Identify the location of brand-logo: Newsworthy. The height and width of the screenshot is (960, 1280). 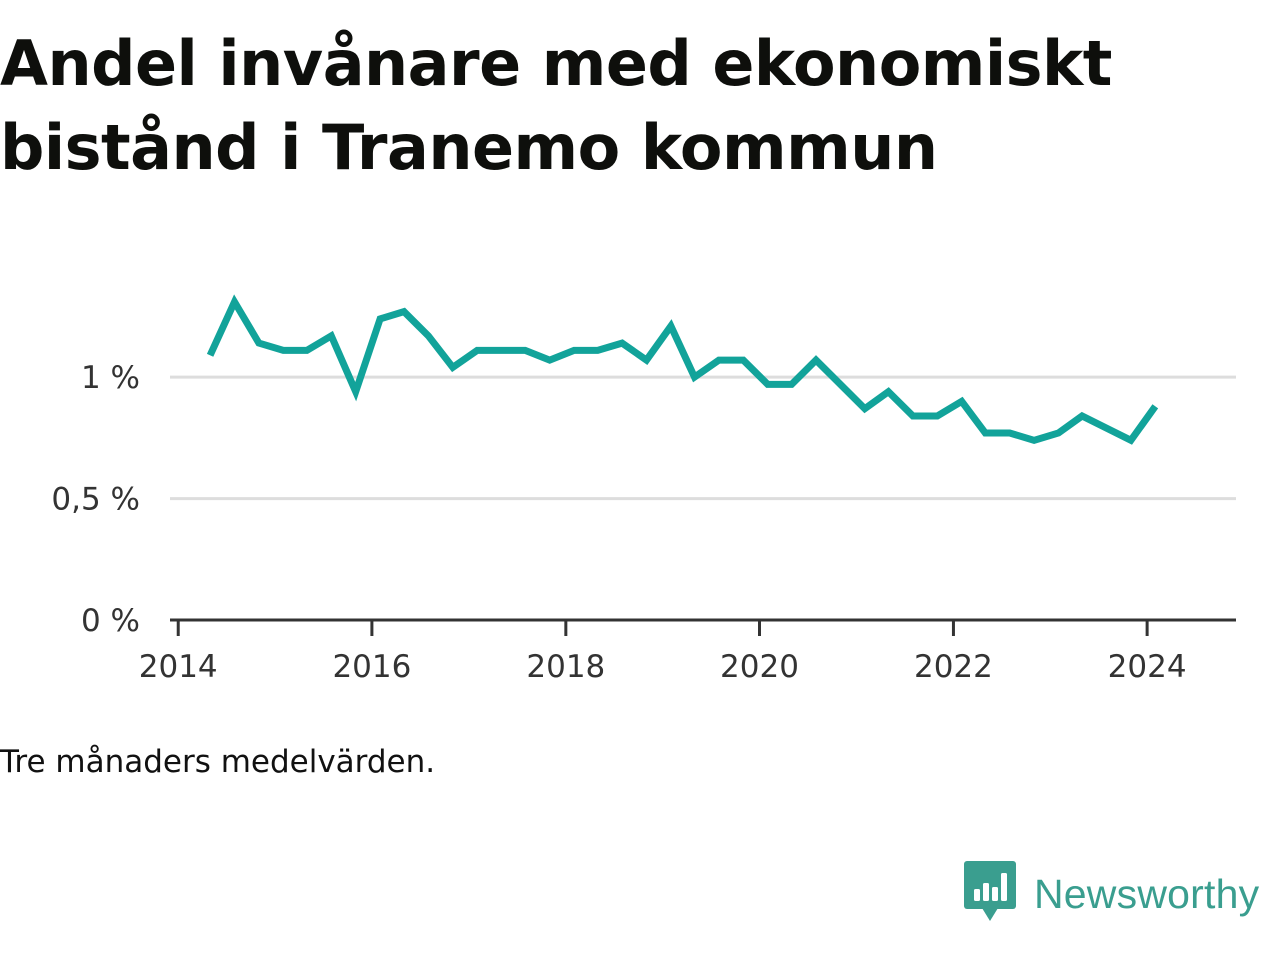
(1112, 894).